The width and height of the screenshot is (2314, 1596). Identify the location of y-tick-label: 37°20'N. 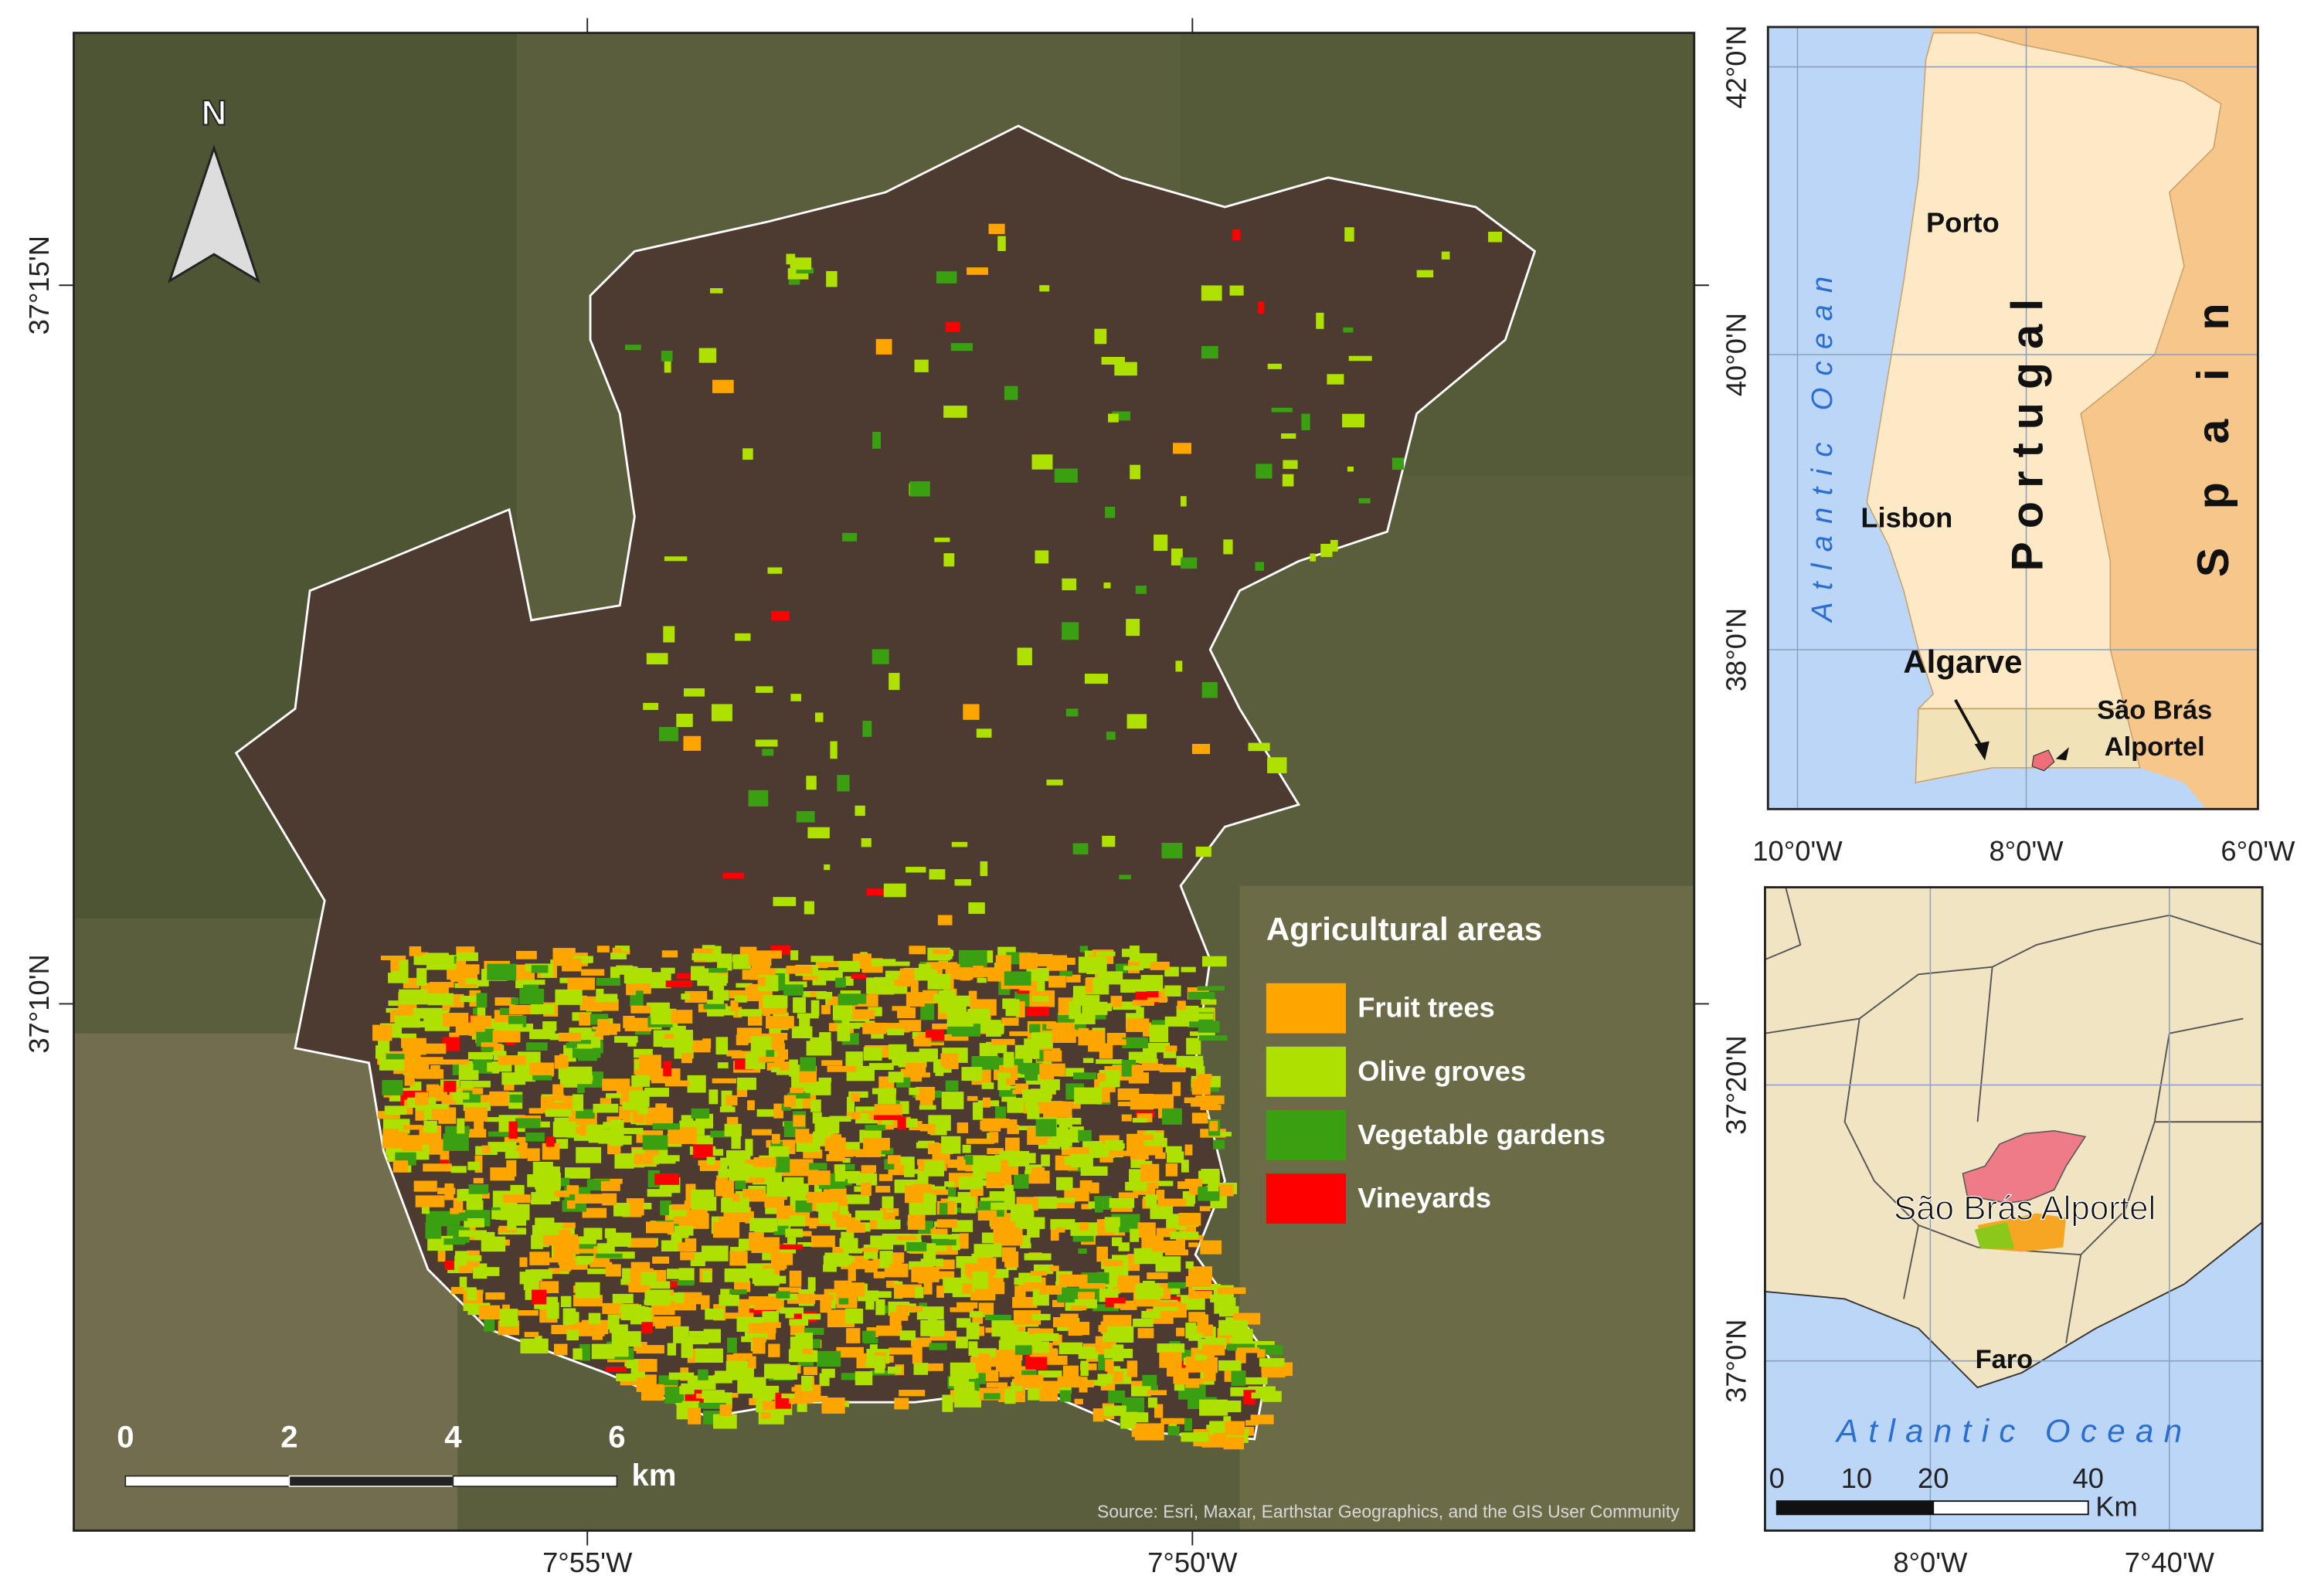
(1736, 1084).